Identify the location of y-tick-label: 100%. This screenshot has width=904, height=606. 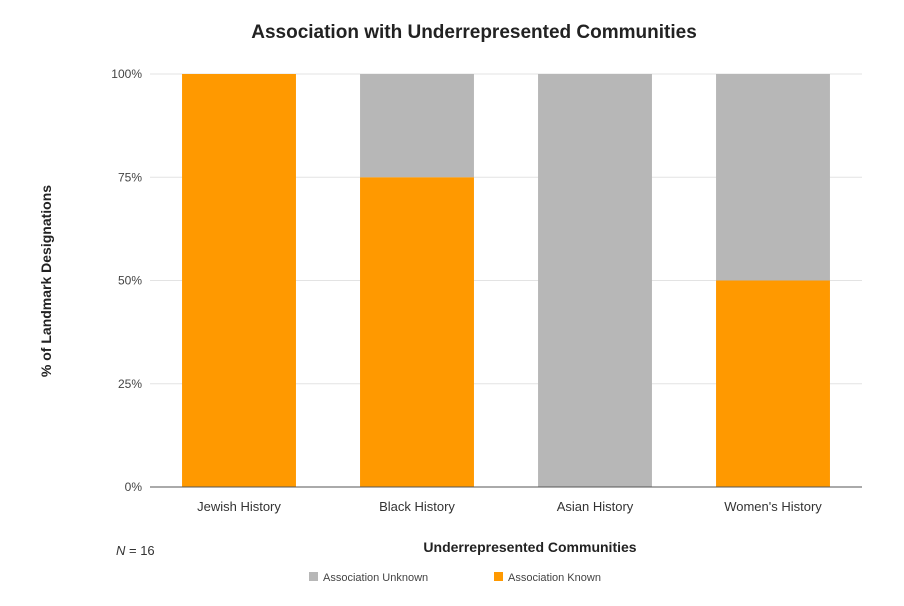
(126, 74).